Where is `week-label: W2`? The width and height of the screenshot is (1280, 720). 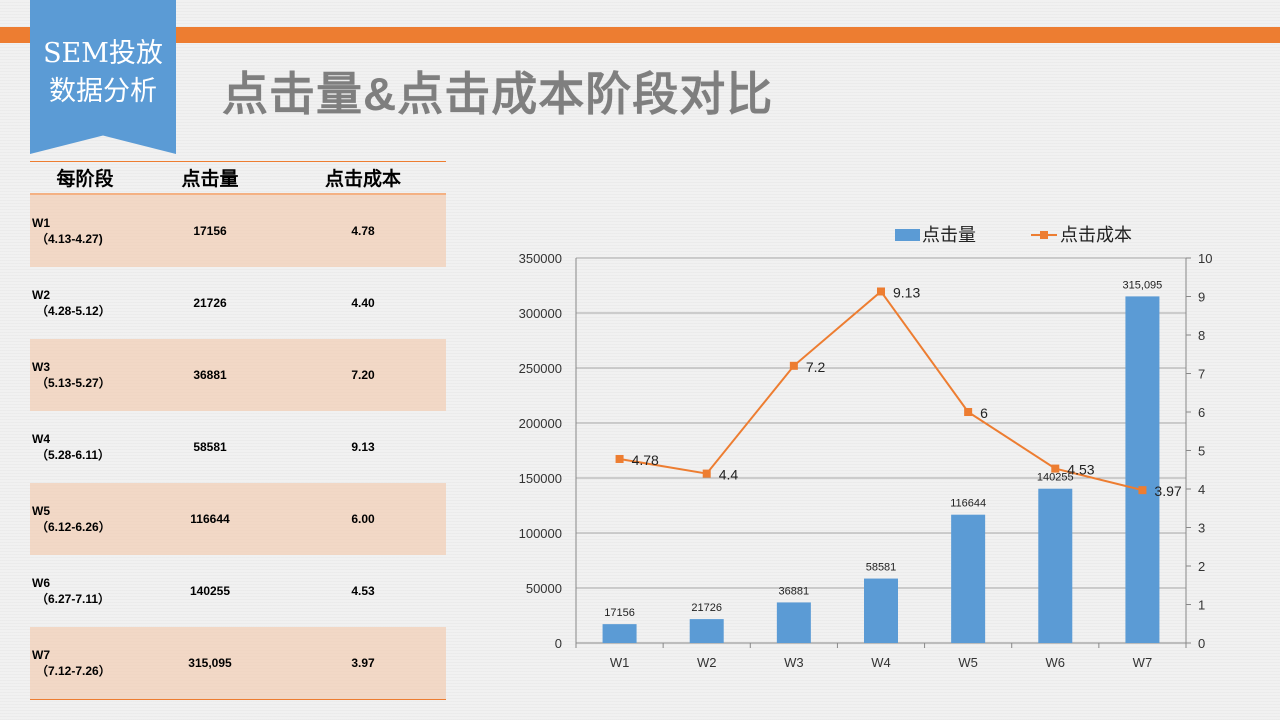
week-label: W2 is located at coordinates (41, 294).